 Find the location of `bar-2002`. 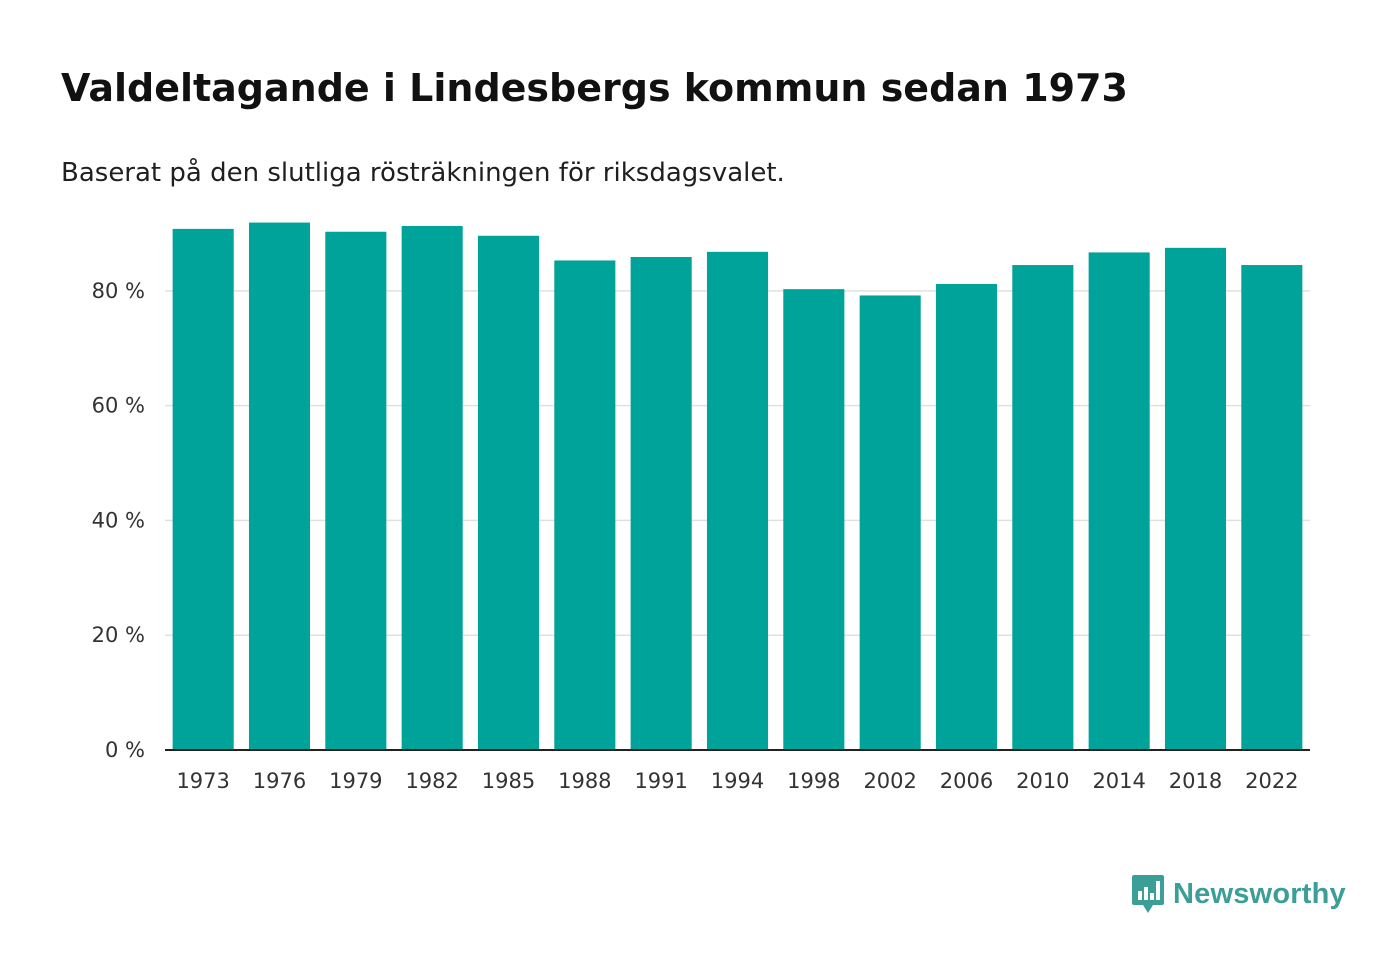

bar-2002 is located at coordinates (890, 522).